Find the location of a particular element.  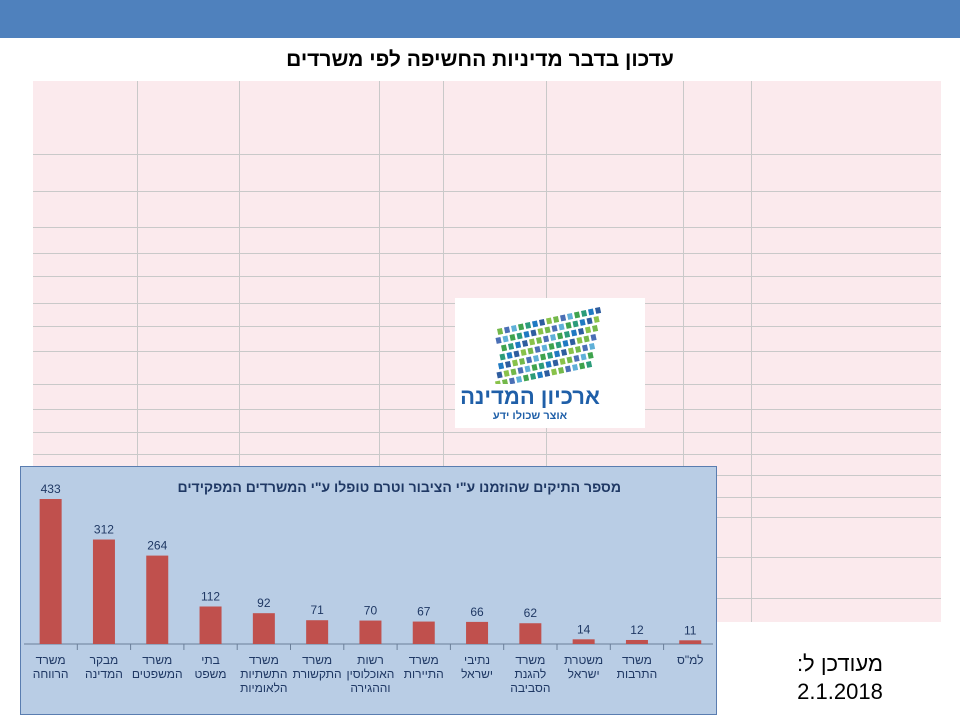

state-archive-logo: ארכיון המדינה אוצר שכולו ידע is located at coordinates (550, 363).